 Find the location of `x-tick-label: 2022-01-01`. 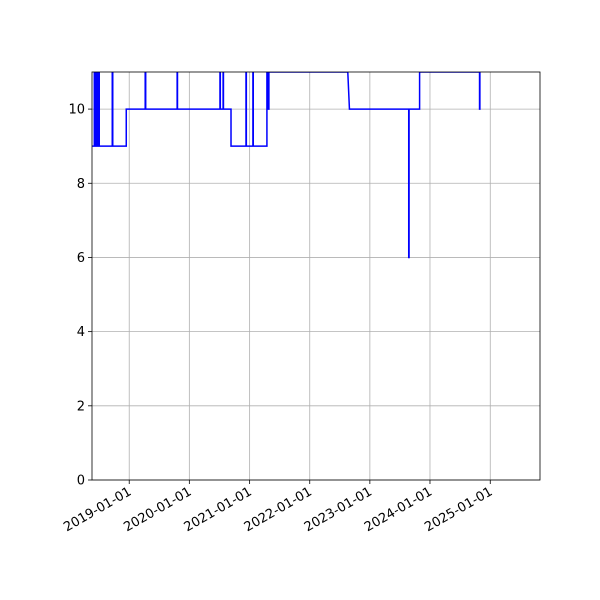

x-tick-label: 2022-01-01 is located at coordinates (278, 509).